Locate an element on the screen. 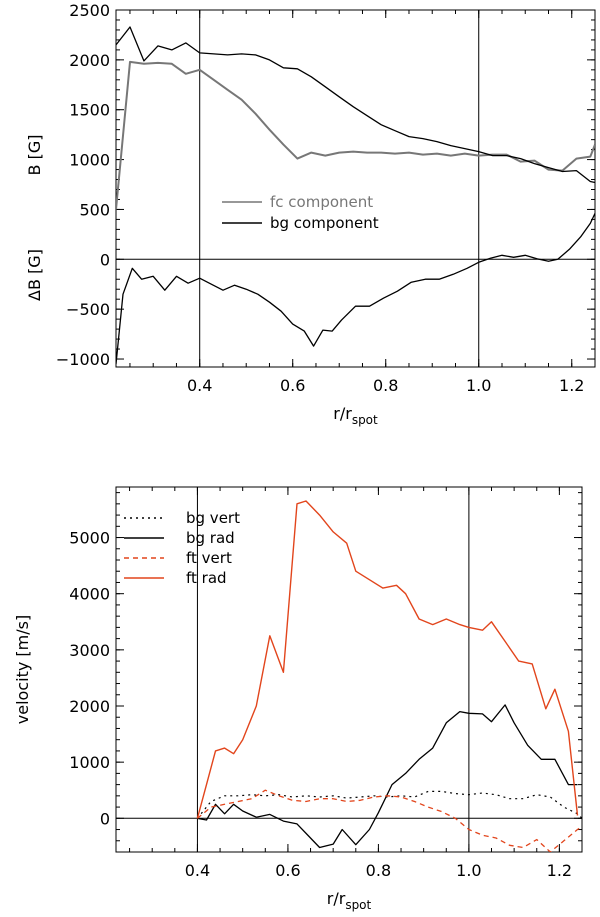  y-tick-label: −1000 is located at coordinates (83, 359).